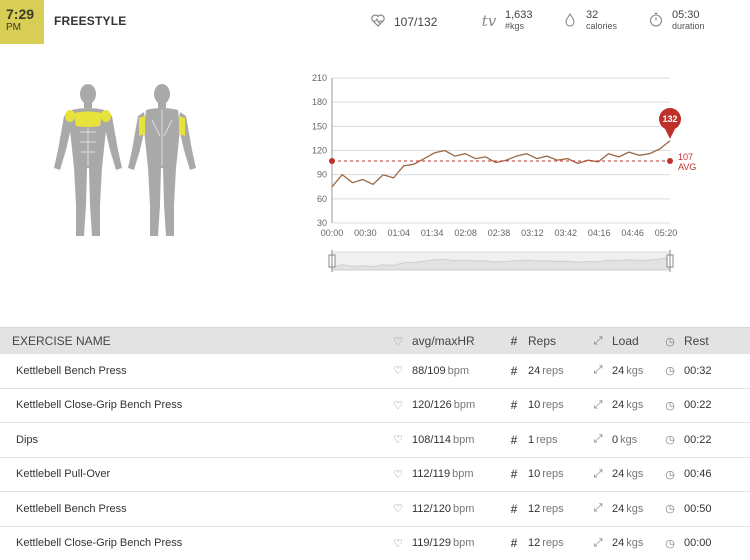  I want to click on x-tick-label: 00:30, so click(365, 233).